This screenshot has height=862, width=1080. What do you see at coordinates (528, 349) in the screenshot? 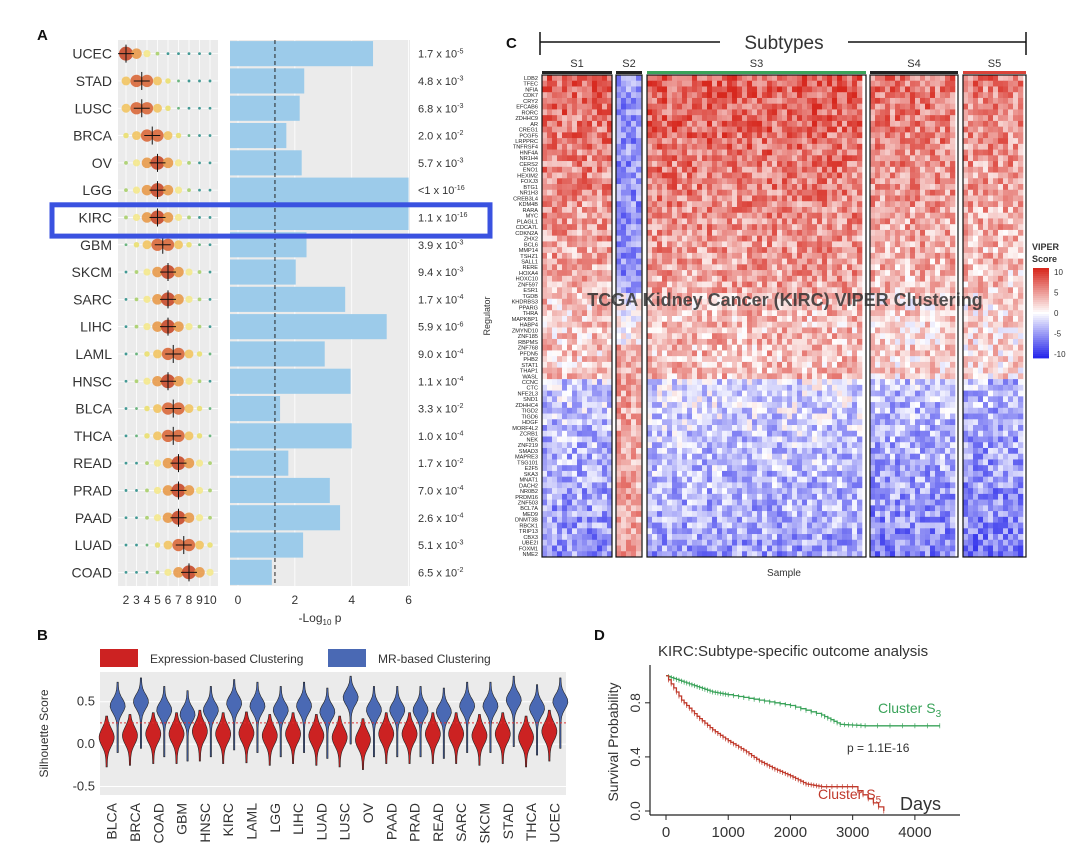
I see `regulator-label: ZNF768` at bounding box center [528, 349].